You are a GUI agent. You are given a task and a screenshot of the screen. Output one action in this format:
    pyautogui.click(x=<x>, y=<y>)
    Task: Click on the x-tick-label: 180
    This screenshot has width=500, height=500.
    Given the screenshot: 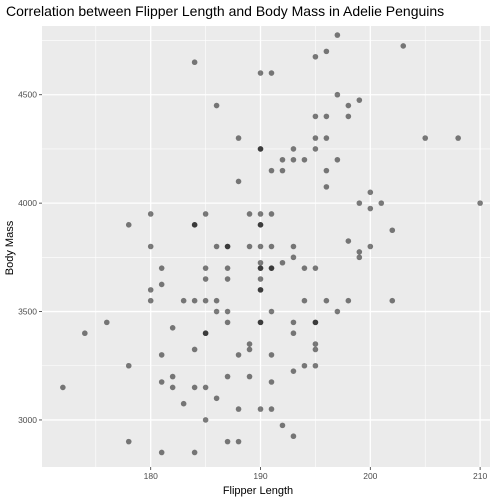 What is the action you would take?
    pyautogui.click(x=151, y=476)
    